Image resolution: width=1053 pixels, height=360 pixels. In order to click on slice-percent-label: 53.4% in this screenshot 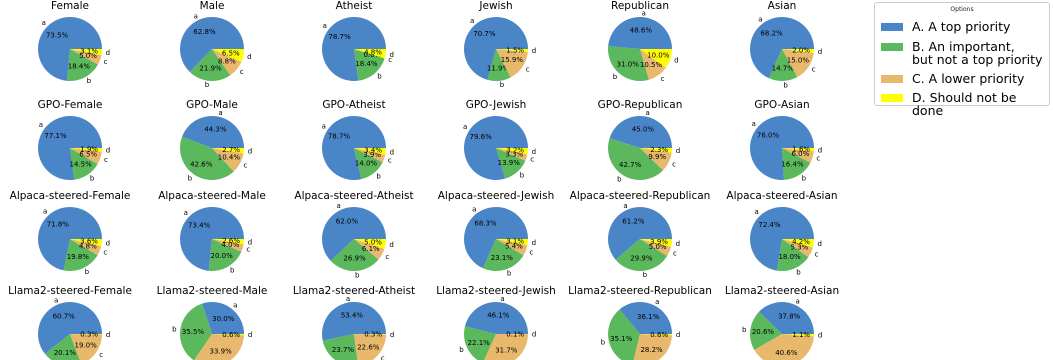, I will do `click(352, 315)`.